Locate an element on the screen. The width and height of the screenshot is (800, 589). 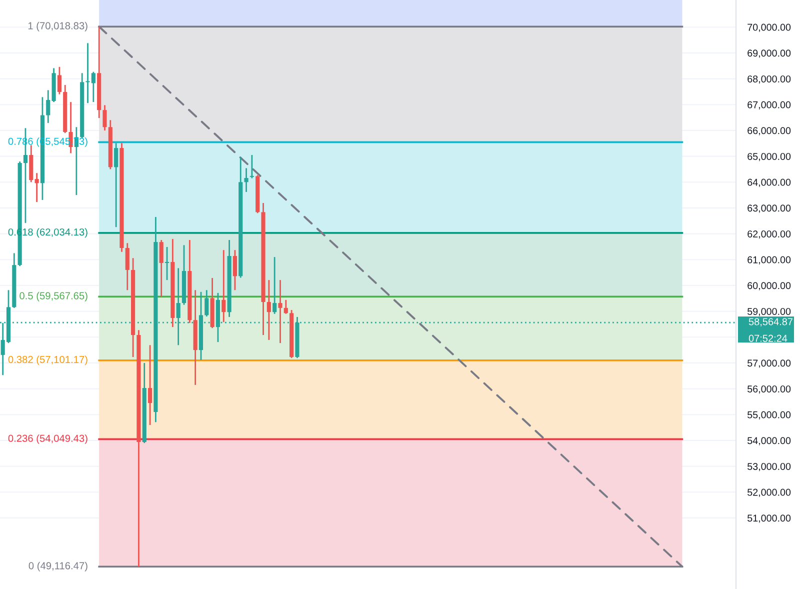
ref-line-label: 0.382 (57,101.17) is located at coordinates (48, 361).